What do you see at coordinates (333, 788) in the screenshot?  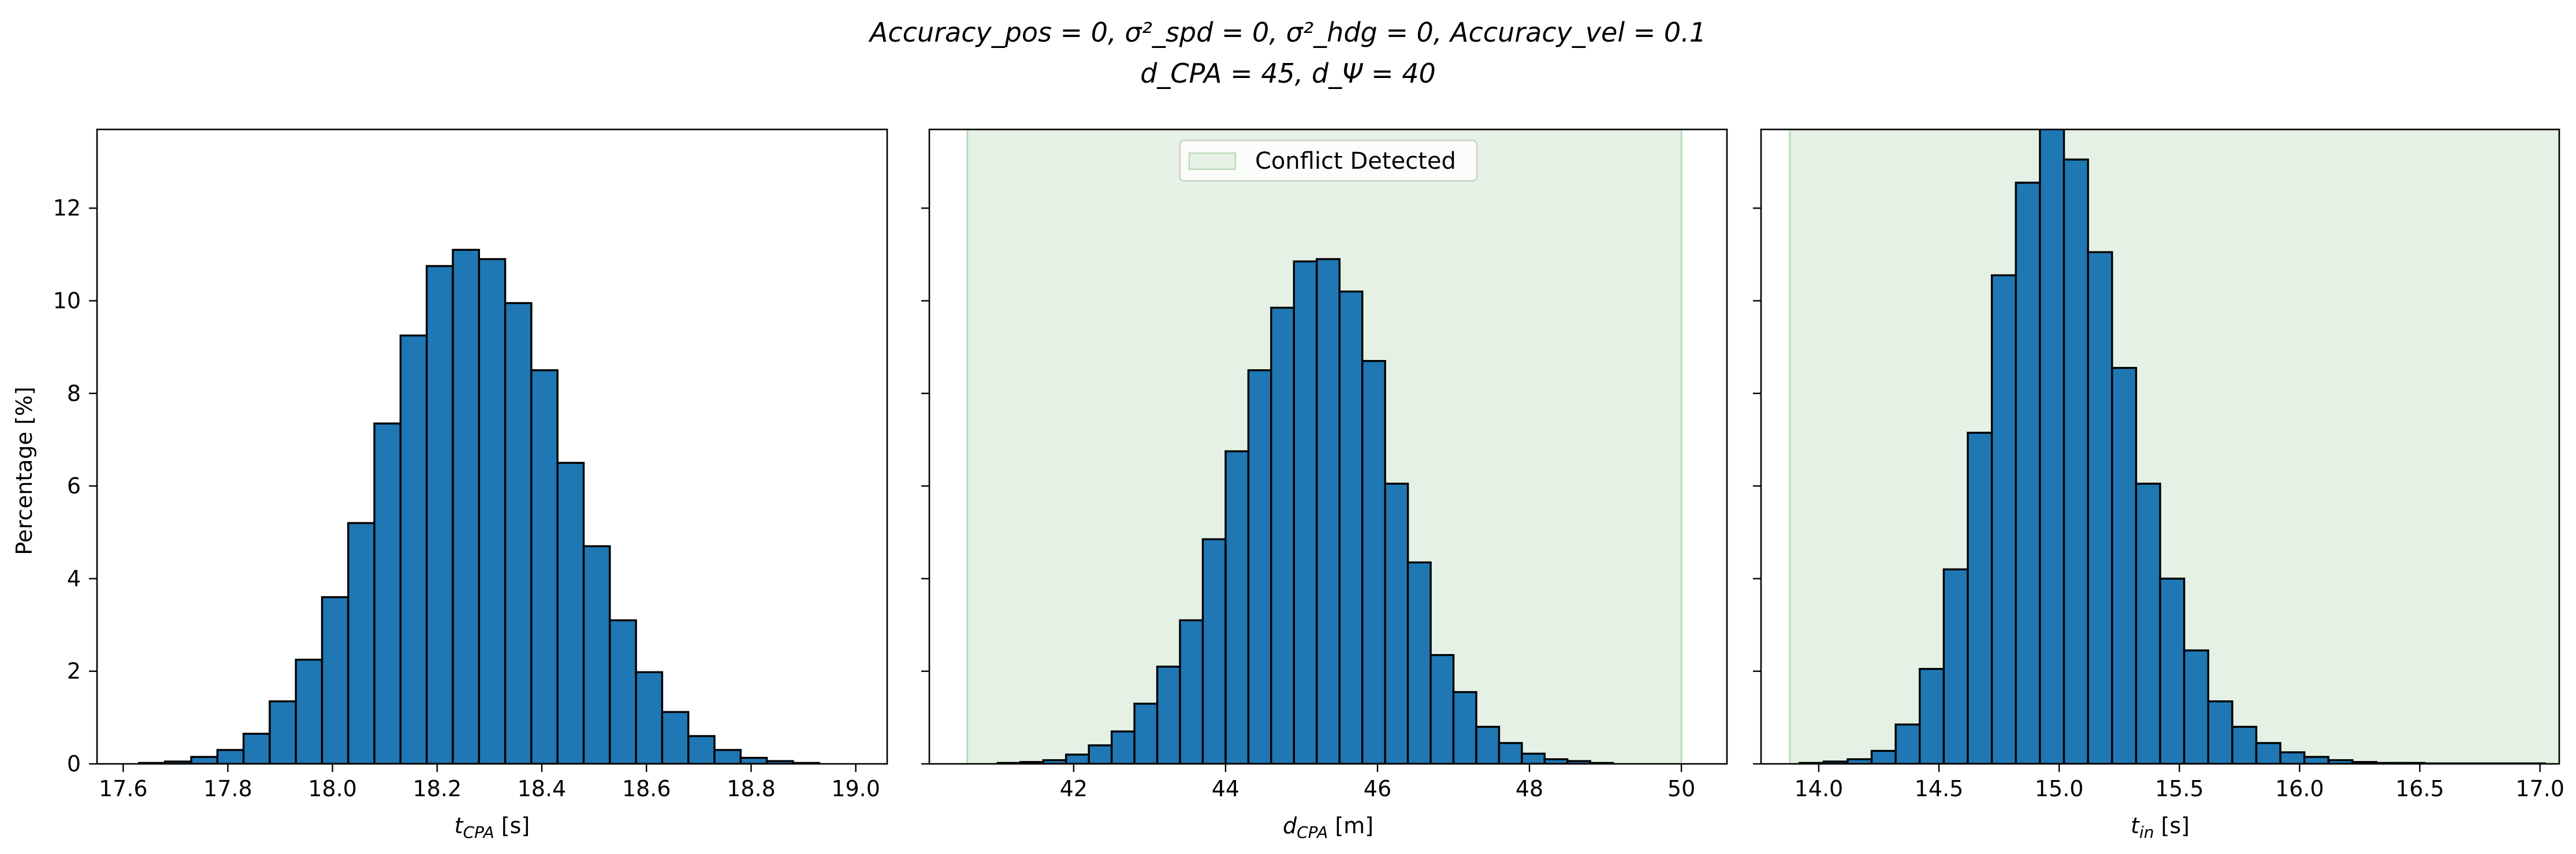 I see `x-tick-label: 18.0` at bounding box center [333, 788].